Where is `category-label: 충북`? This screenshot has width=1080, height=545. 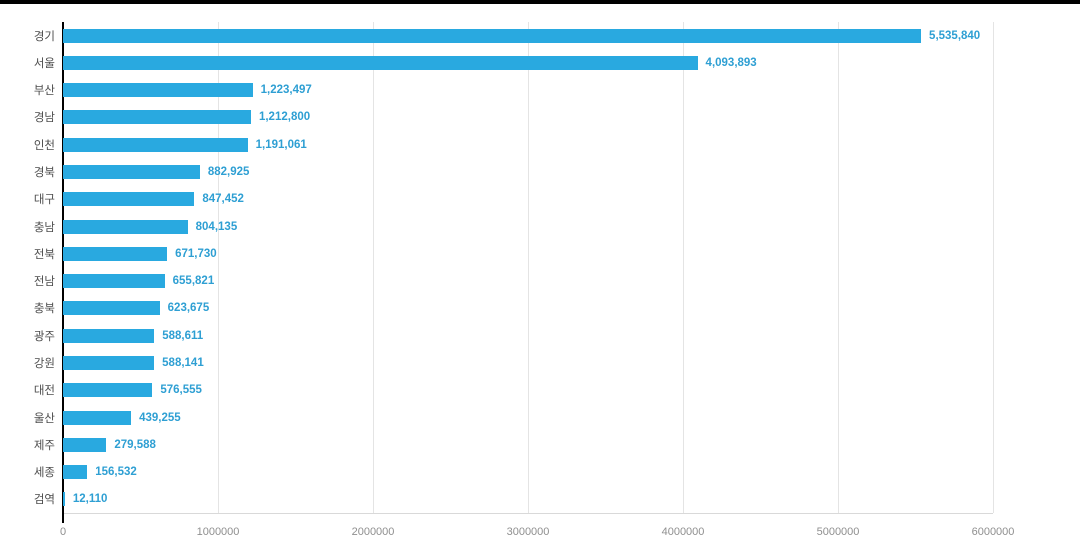
category-label: 충북 is located at coordinates (44, 309).